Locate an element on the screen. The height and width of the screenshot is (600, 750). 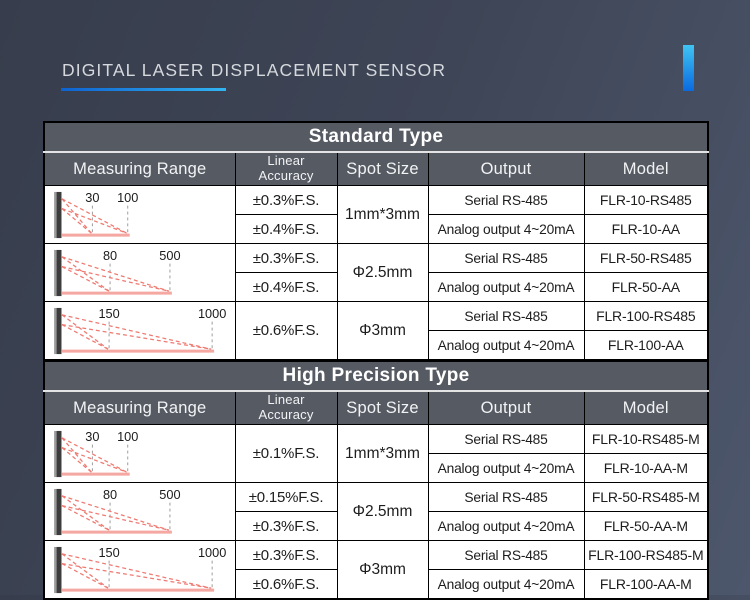
accuracy-cell: ±0.15%F.S. is located at coordinates (286, 497).